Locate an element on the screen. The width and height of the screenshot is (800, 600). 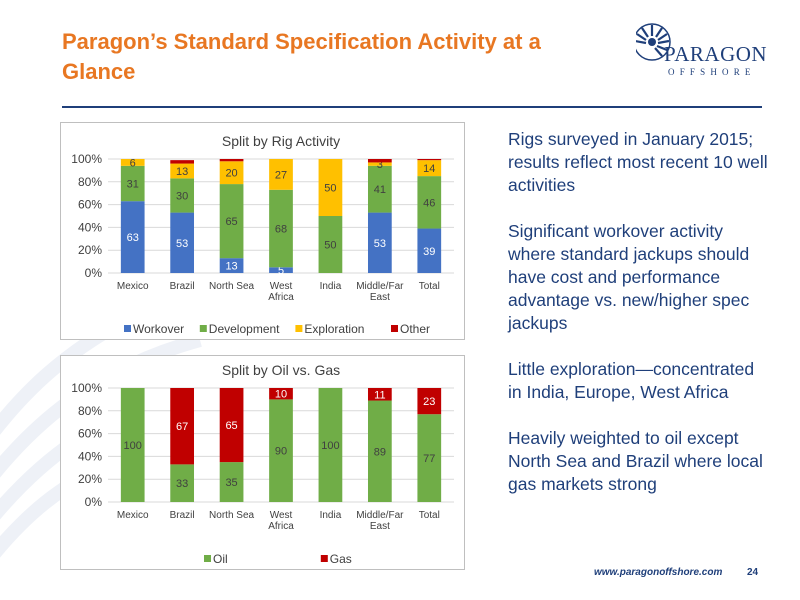
data-label: 68 is located at coordinates (281, 230).